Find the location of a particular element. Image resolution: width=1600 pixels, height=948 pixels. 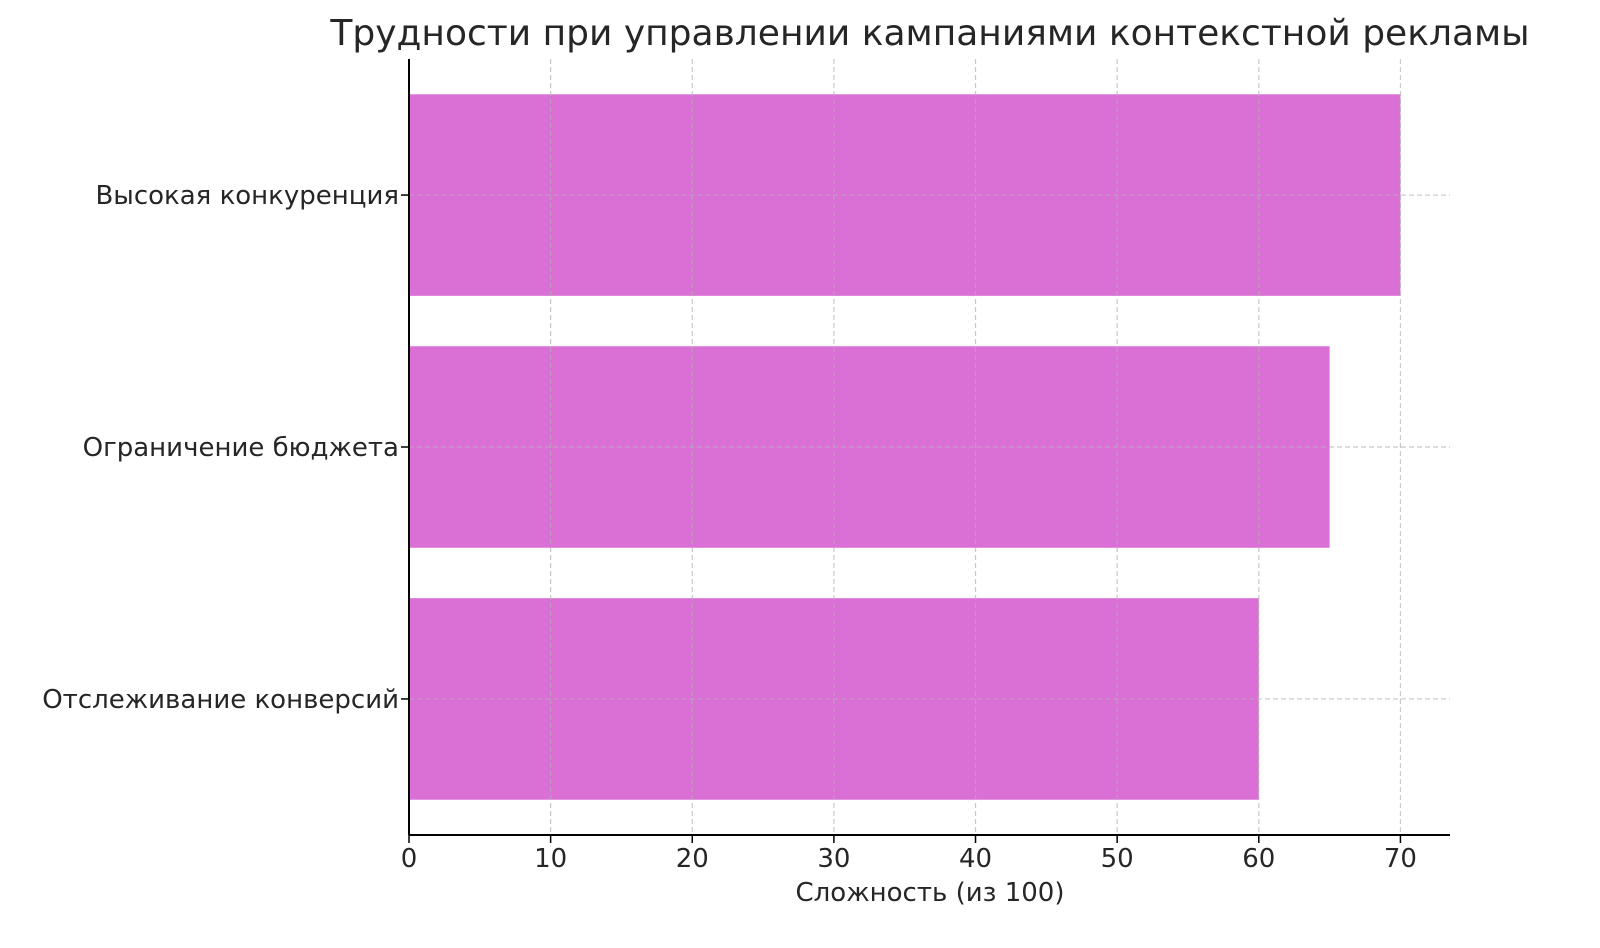

y-tick-label: Высокая конкуренция is located at coordinates (247, 196).